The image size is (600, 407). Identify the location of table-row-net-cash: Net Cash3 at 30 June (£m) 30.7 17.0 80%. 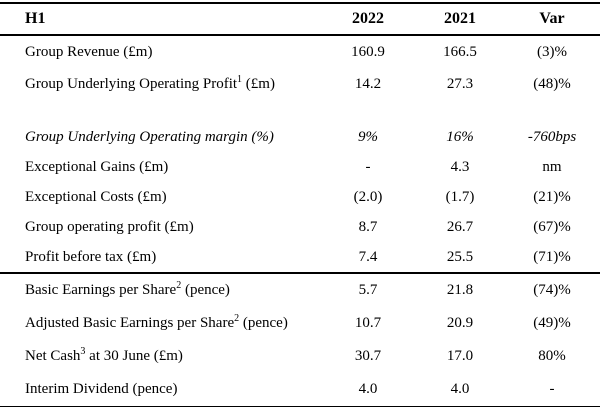
(300, 356).